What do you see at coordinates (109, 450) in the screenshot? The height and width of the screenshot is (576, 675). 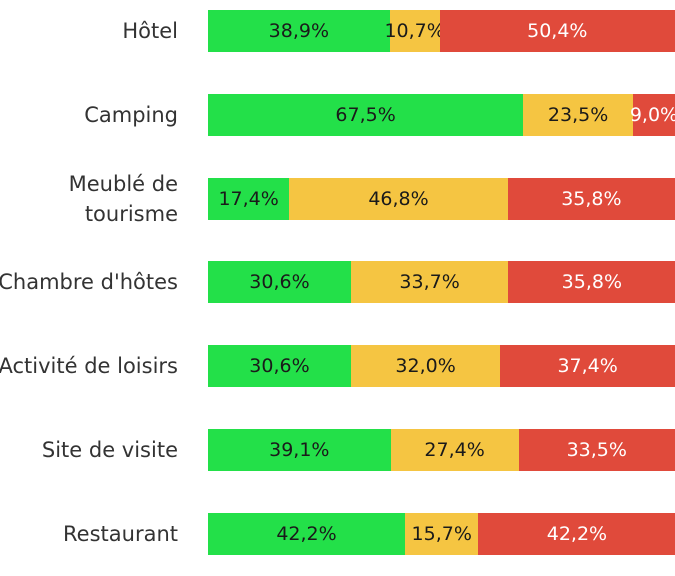 I see `category-label: Site de visite` at bounding box center [109, 450].